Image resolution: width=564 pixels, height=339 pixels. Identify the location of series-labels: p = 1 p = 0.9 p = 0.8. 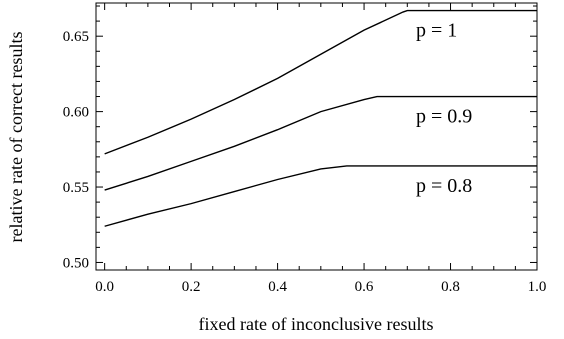
(444, 108).